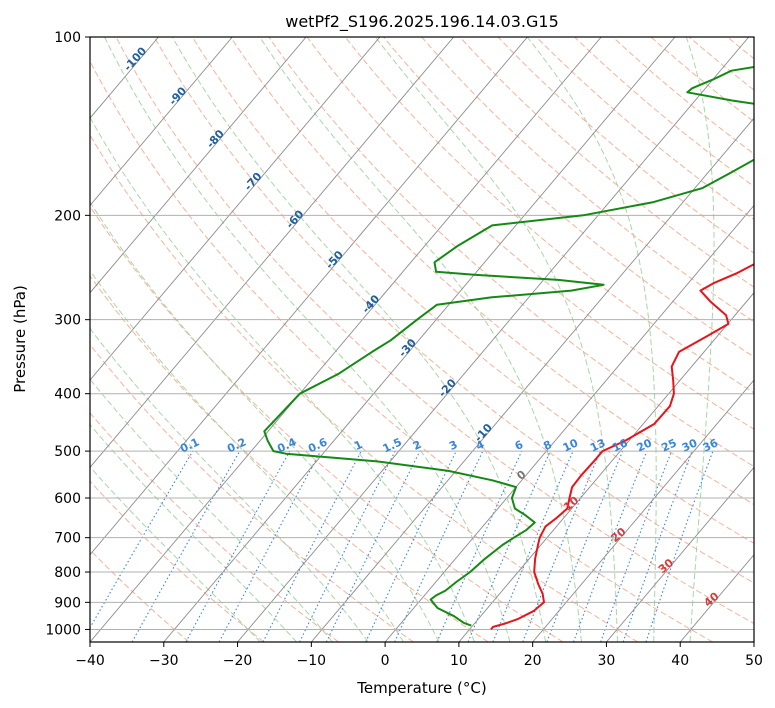  What do you see at coordinates (447, 388) in the screenshot?
I see `isotherm-label: -20` at bounding box center [447, 388].